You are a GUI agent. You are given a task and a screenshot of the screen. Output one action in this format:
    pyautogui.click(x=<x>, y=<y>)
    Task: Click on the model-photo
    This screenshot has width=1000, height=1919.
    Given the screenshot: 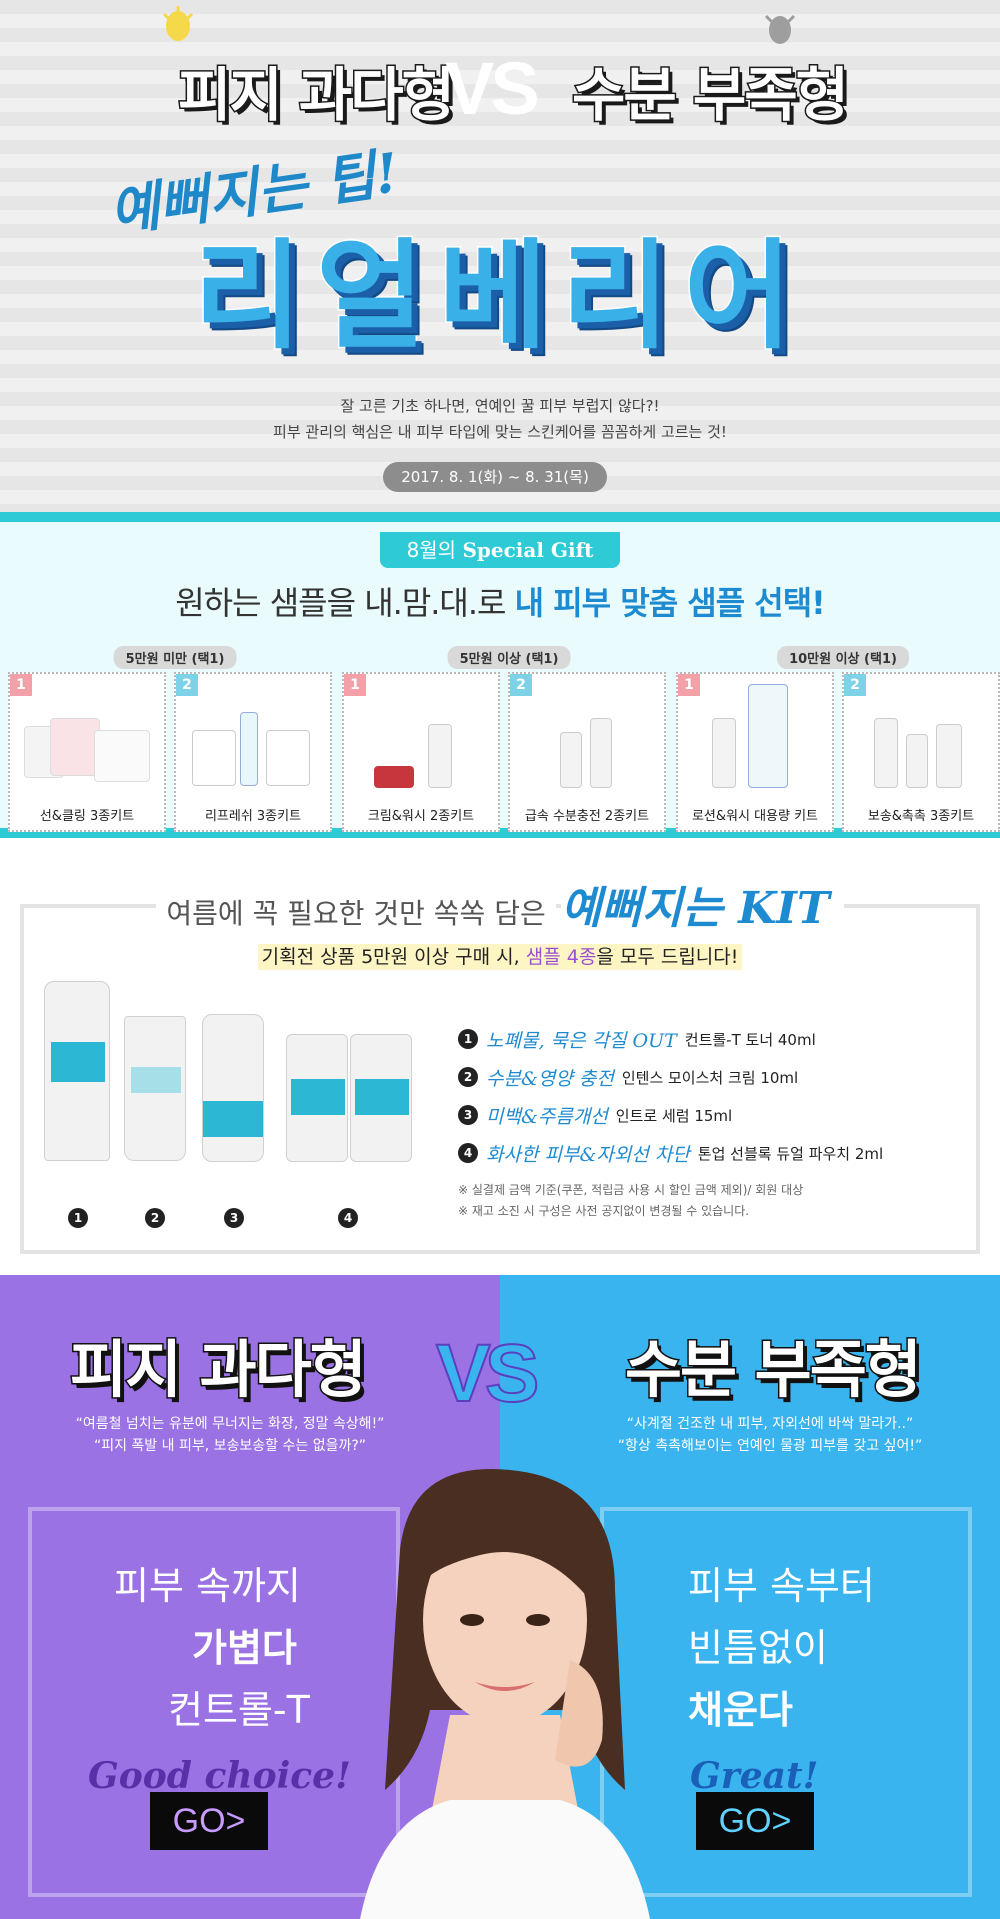 What is the action you would take?
    pyautogui.click(x=505, y=1694)
    